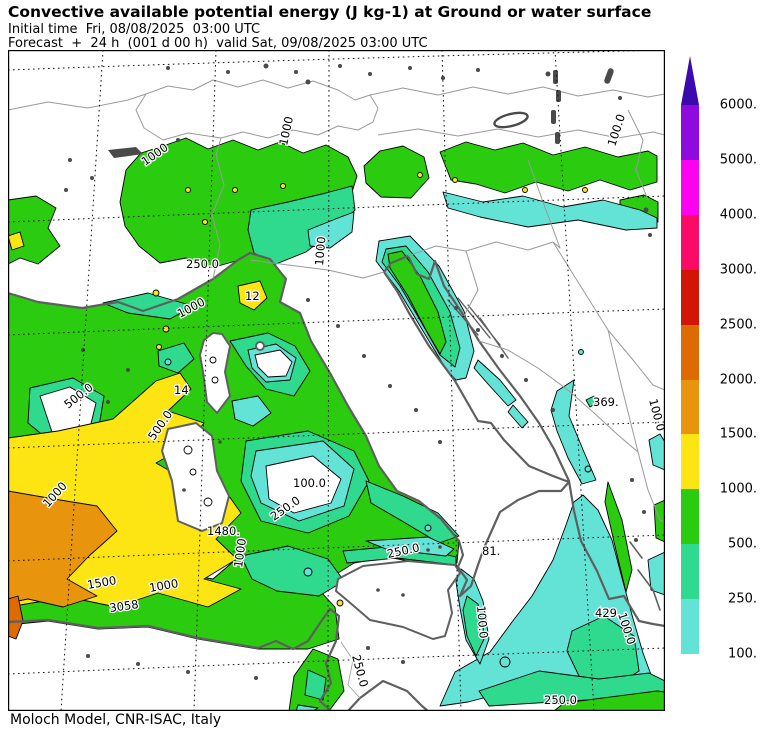  Describe the element at coordinates (742, 599) in the screenshot. I see `colorbar-tick-label: 250.` at that location.